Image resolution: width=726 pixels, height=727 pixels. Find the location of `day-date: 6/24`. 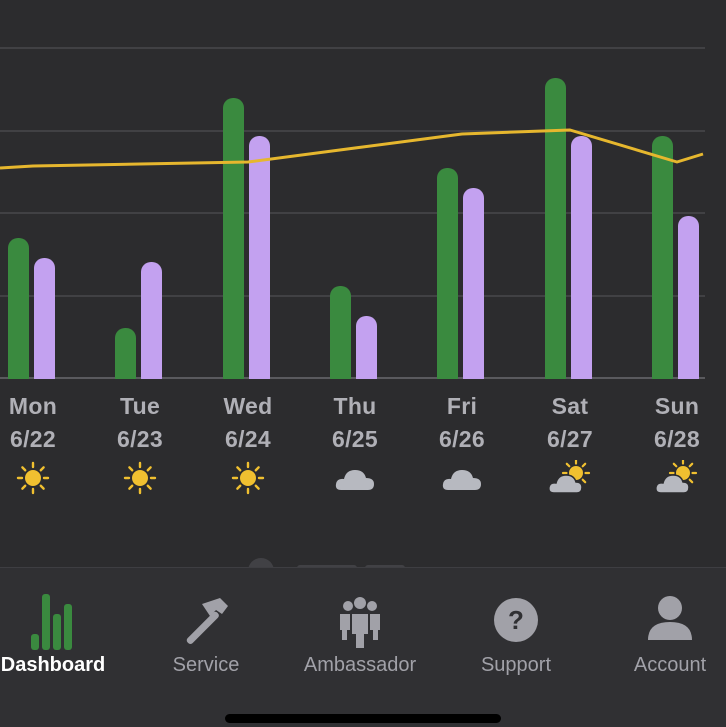

day-date: 6/24 is located at coordinates (248, 439).